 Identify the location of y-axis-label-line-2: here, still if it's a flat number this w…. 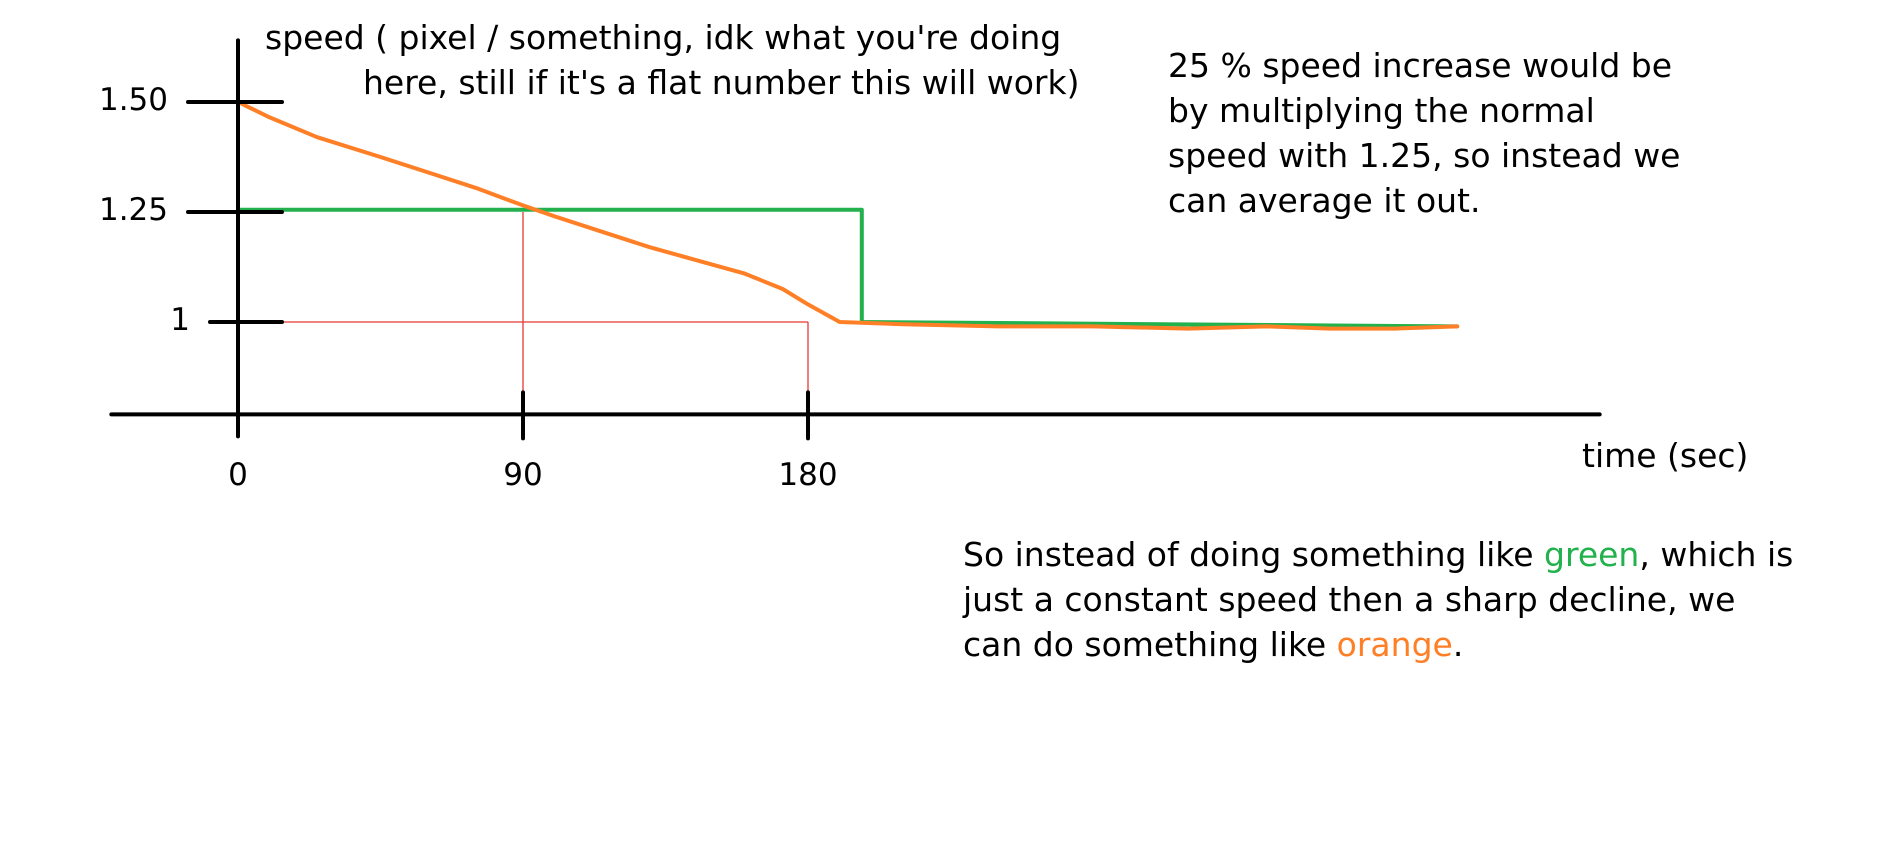
(721, 82).